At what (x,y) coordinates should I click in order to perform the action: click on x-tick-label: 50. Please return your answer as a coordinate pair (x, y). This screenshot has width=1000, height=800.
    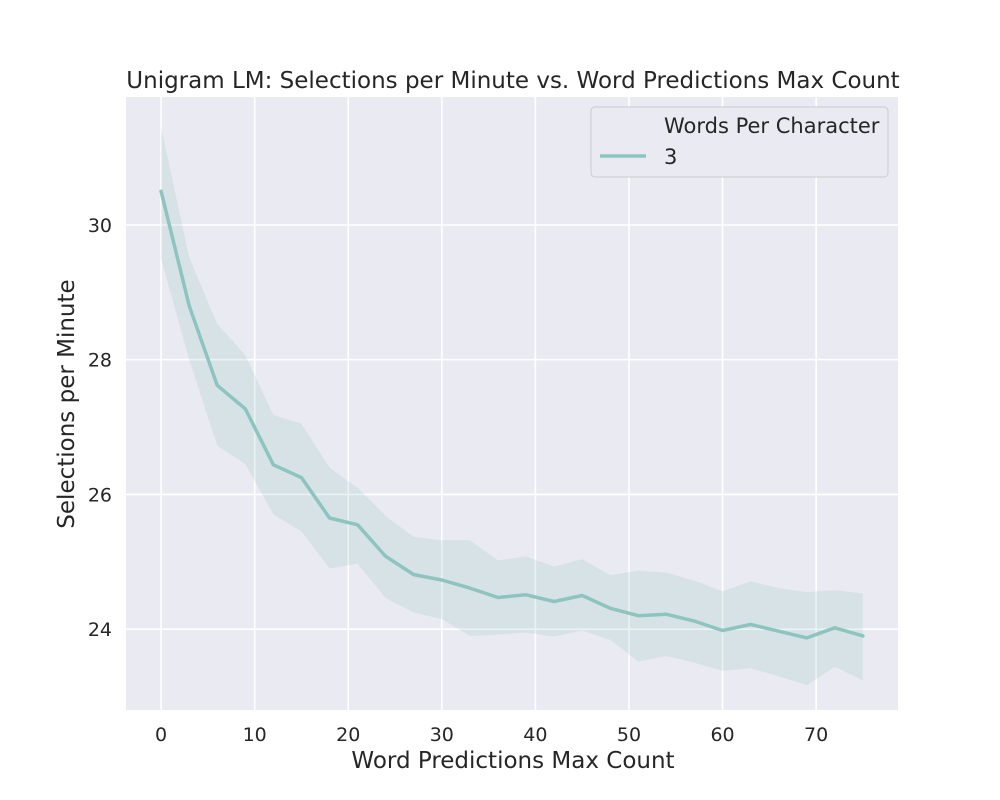
    Looking at the image, I should click on (629, 735).